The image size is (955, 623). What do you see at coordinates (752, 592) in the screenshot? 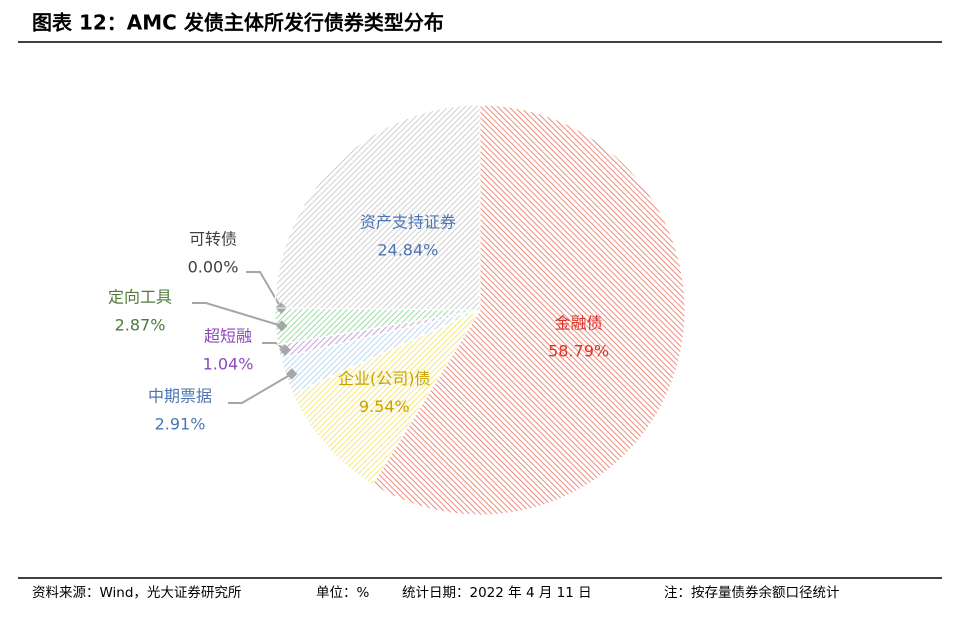
I see `footer-note: 注：按存量债券余额口径统计` at bounding box center [752, 592].